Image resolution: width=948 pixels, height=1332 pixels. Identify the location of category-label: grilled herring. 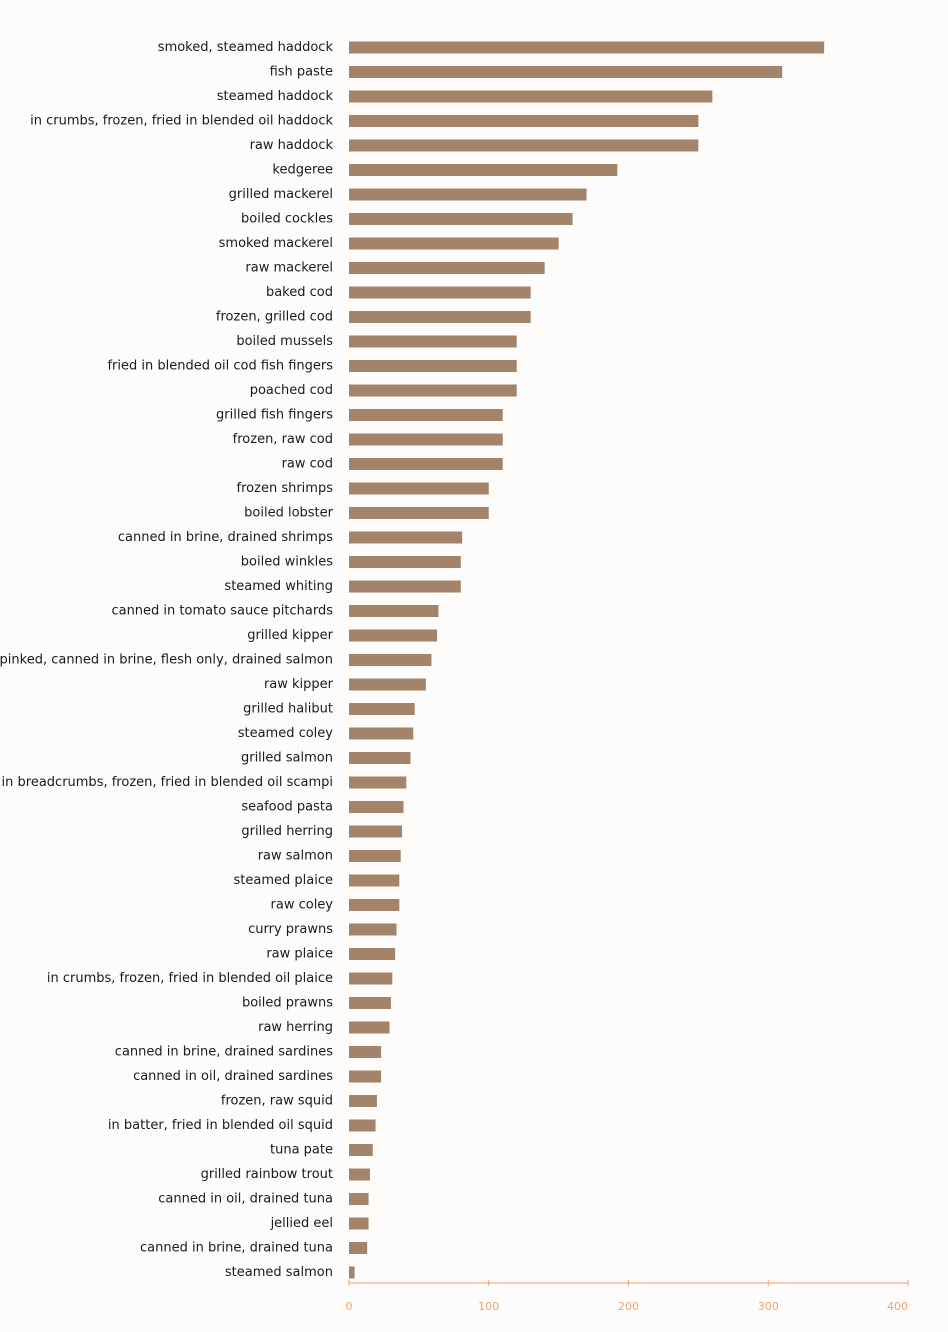
(287, 831).